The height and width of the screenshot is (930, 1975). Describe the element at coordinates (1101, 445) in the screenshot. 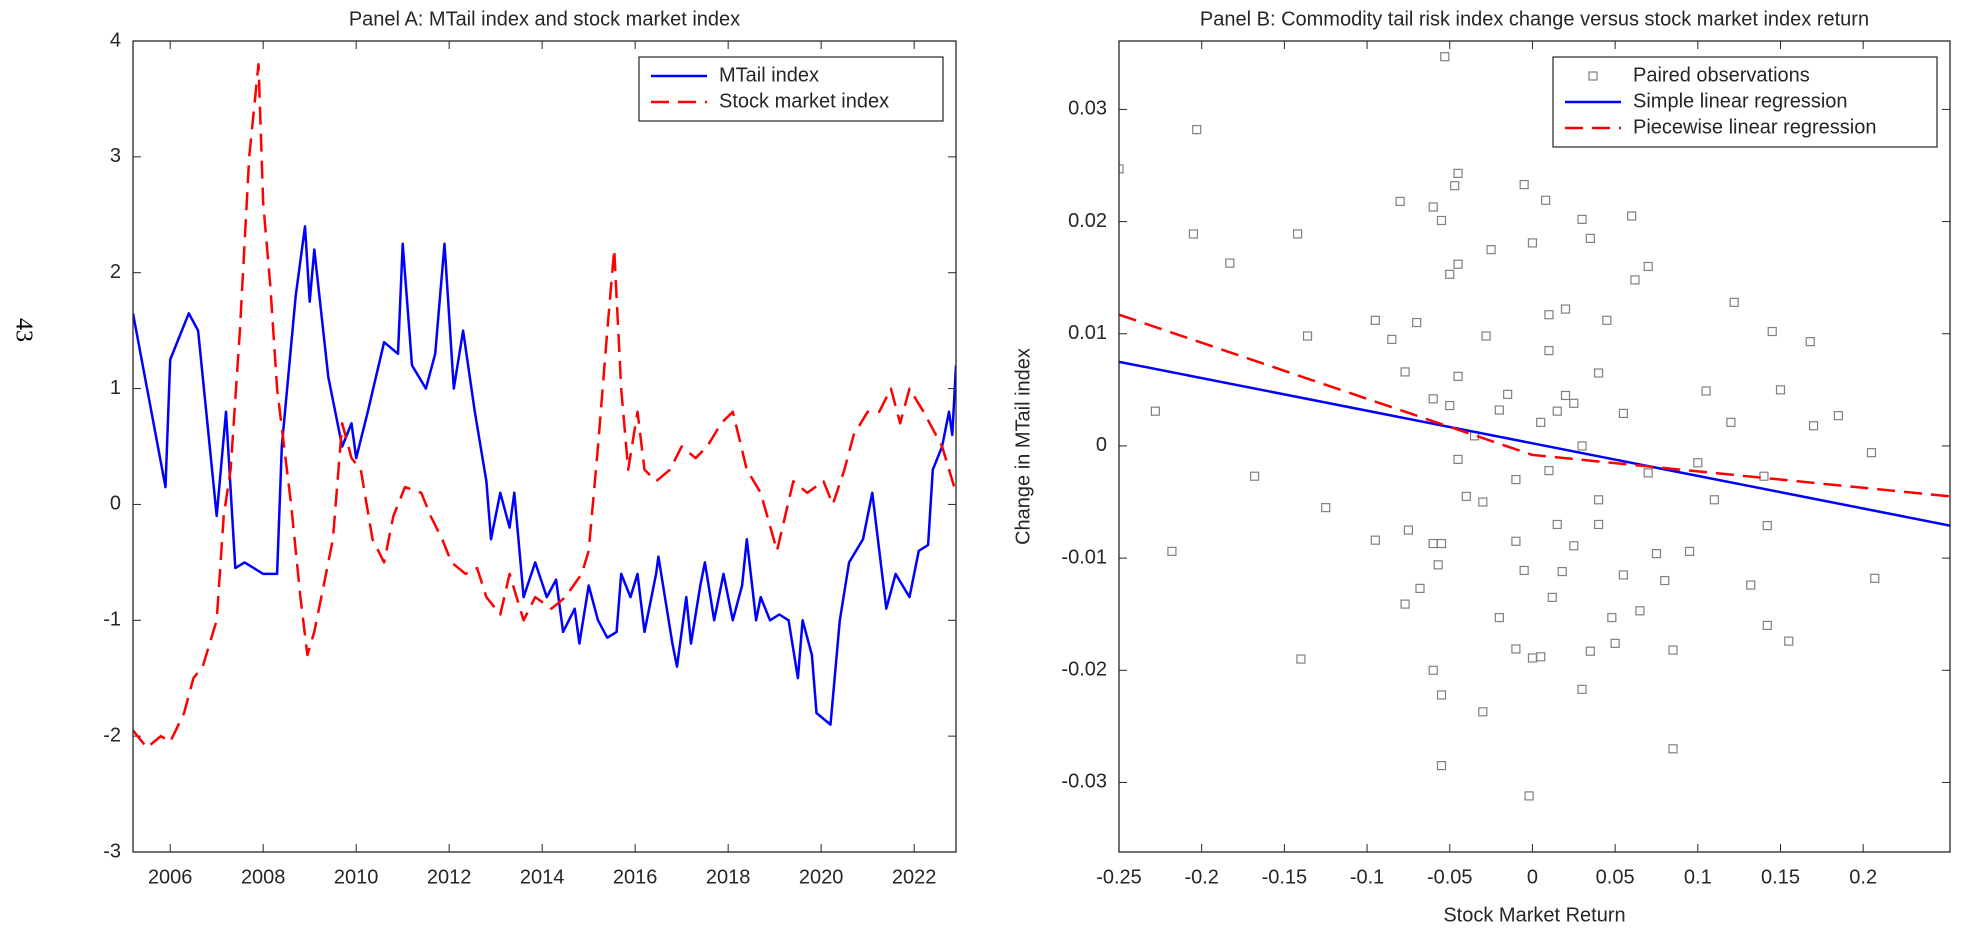

I see `y-tick-label: 0` at that location.